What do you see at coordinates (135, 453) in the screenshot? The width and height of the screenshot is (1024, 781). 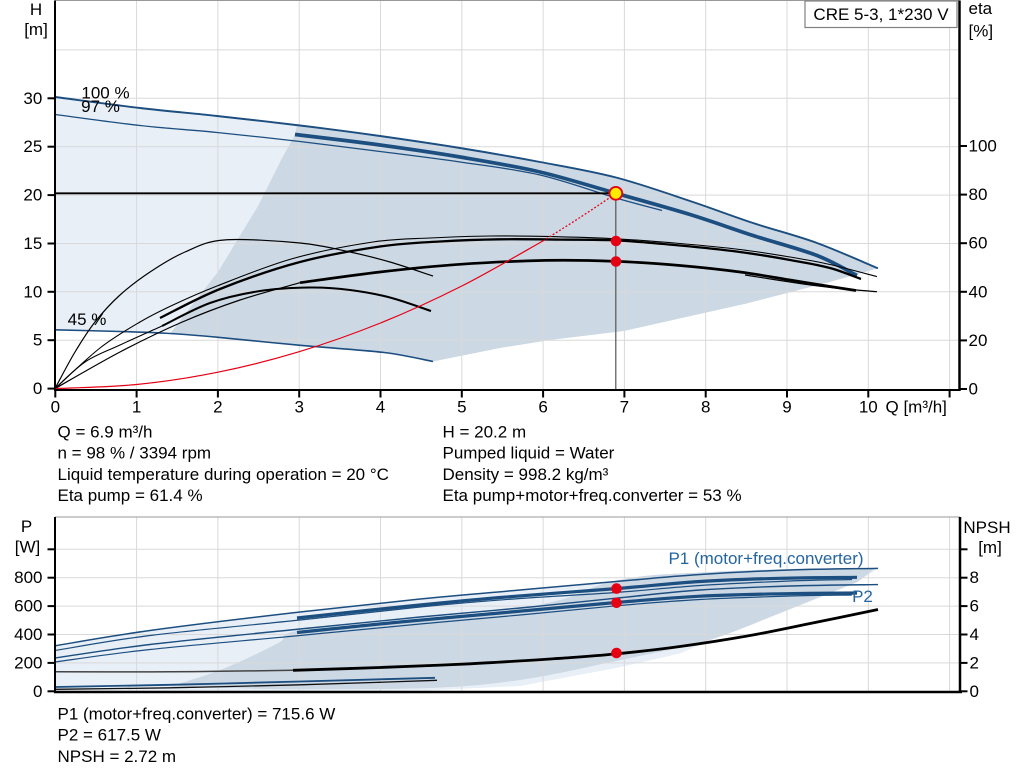 I see `svg-text: n = 98 % / 3394 rpm` at bounding box center [135, 453].